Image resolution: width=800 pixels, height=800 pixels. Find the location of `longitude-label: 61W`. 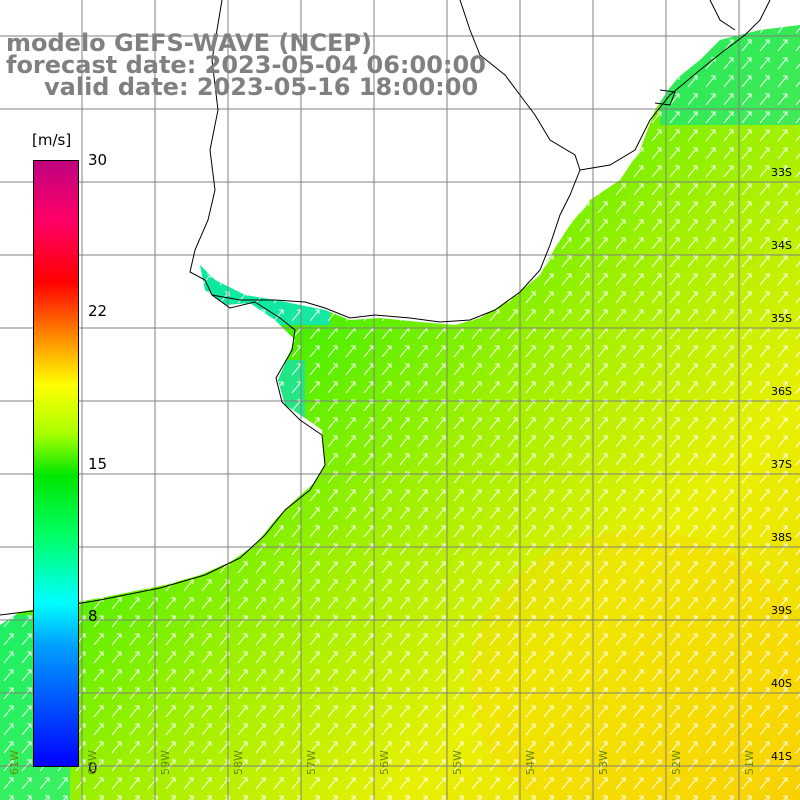

longitude-label: 61W is located at coordinates (14, 762).